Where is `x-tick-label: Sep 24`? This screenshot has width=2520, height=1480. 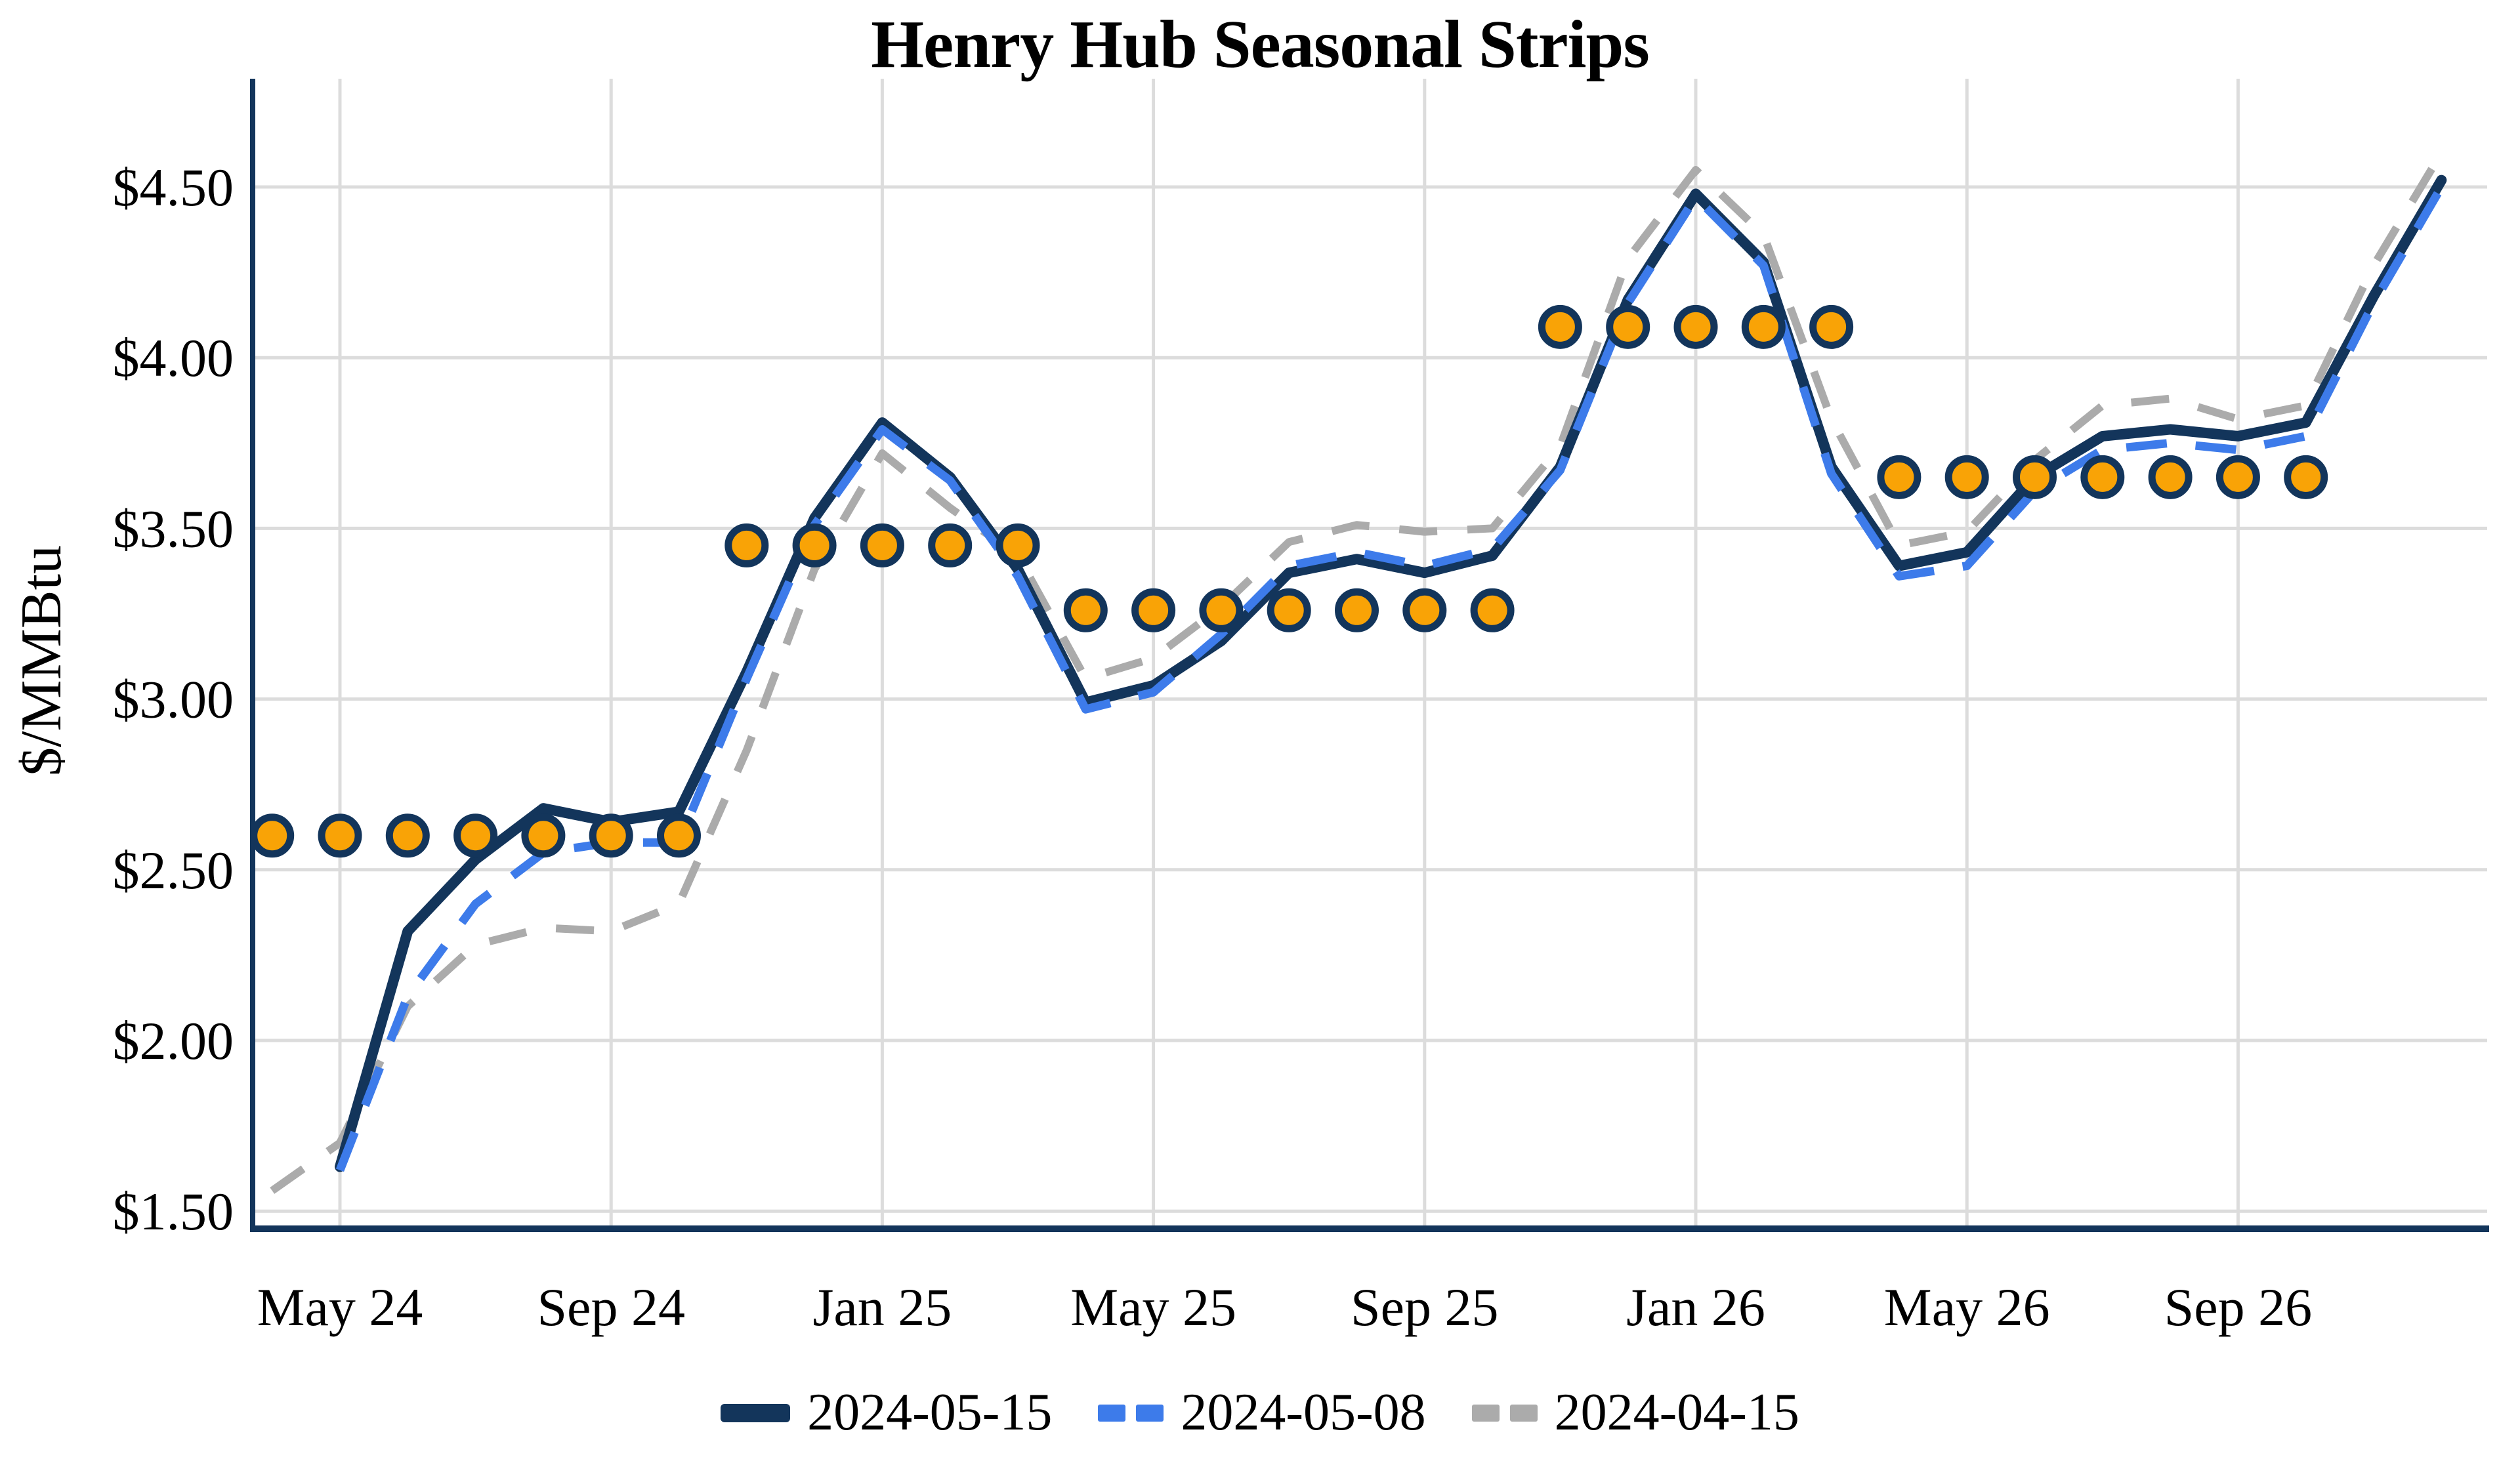
x-tick-label: Sep 24 is located at coordinates (611, 1307).